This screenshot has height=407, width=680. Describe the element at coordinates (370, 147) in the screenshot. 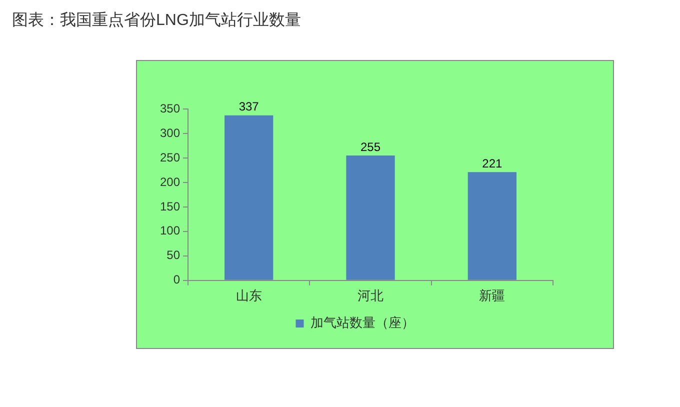

I see `data-label: 255` at that location.